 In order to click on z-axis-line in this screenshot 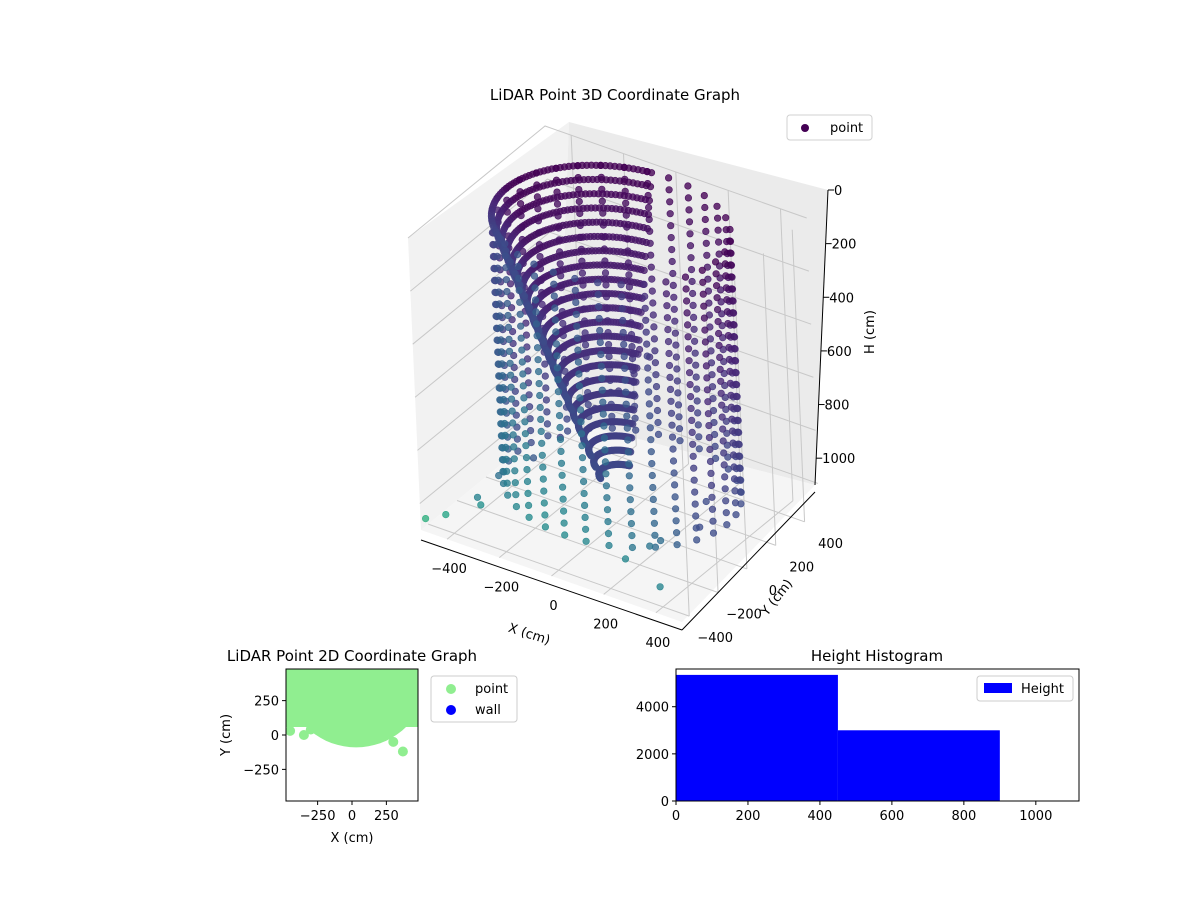, I will do `click(821, 337)`.